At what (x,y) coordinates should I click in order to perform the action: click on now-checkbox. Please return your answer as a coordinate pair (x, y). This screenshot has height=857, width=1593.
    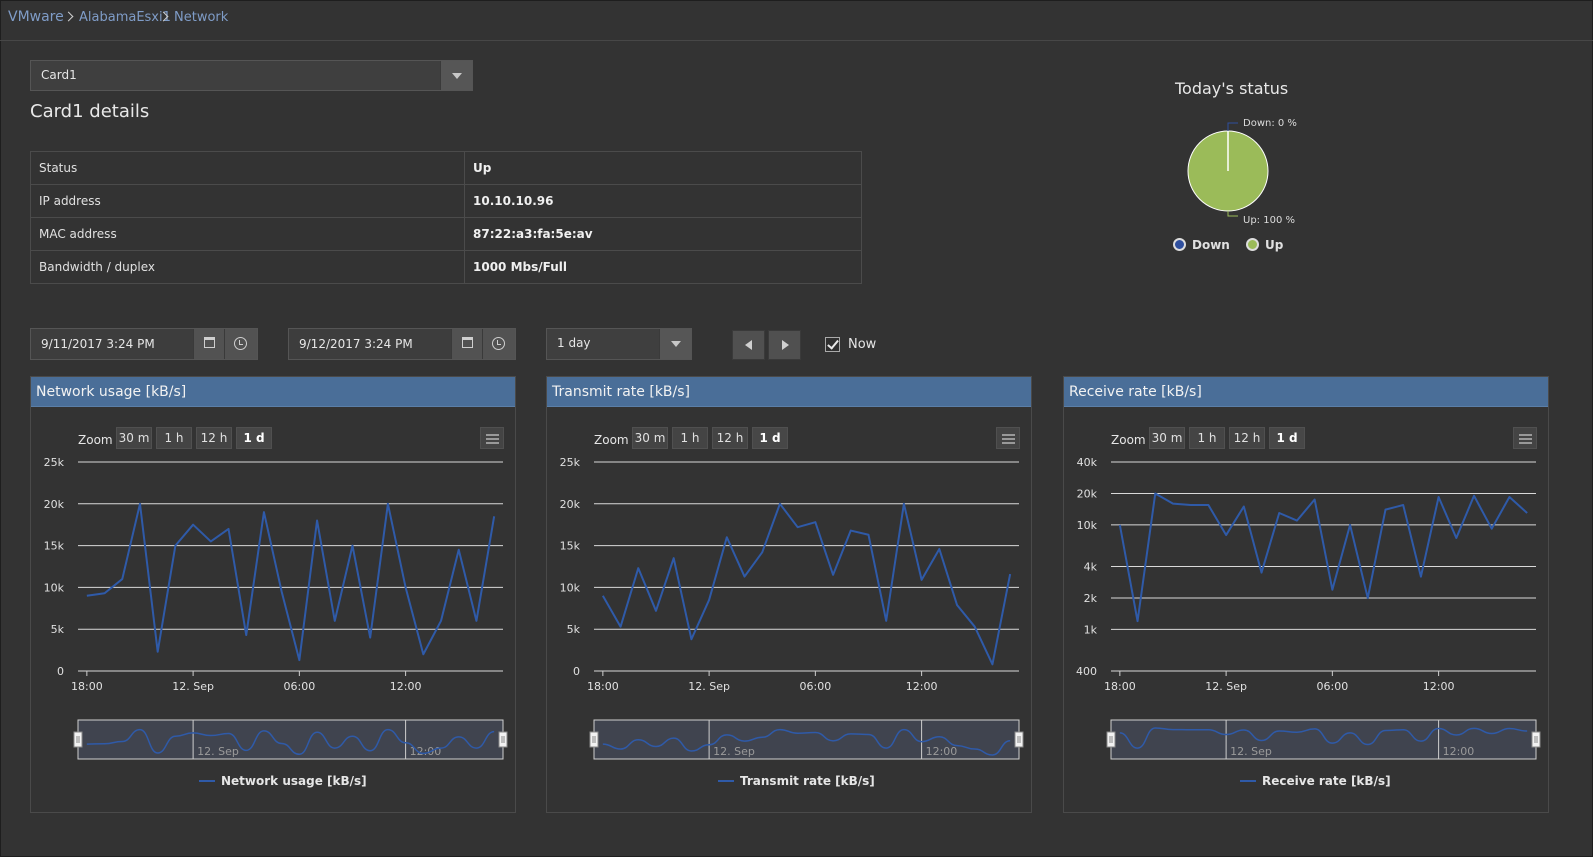
    Looking at the image, I should click on (832, 344).